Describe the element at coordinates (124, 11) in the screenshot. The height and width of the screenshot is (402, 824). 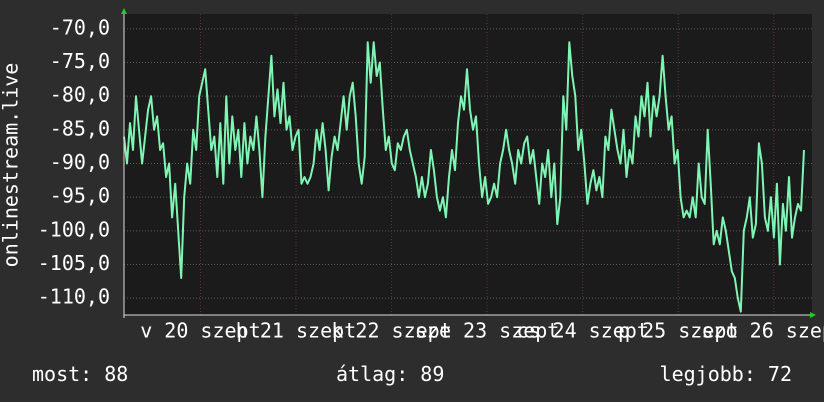
I see `y-axis-arrow` at that location.